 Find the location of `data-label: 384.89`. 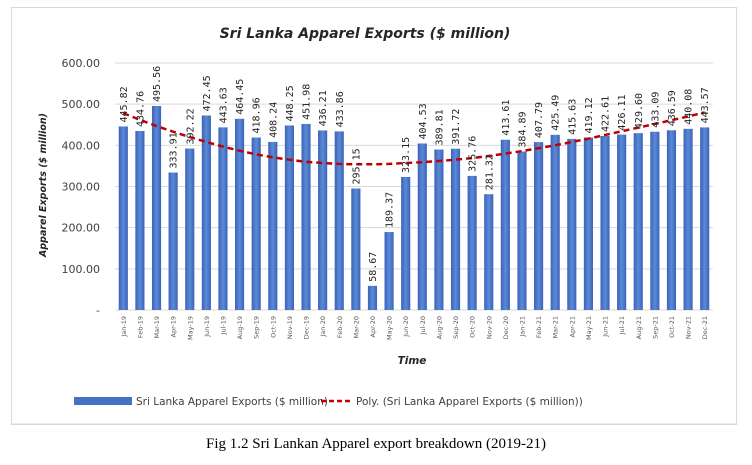

data-label: 384.89 is located at coordinates (523, 129).